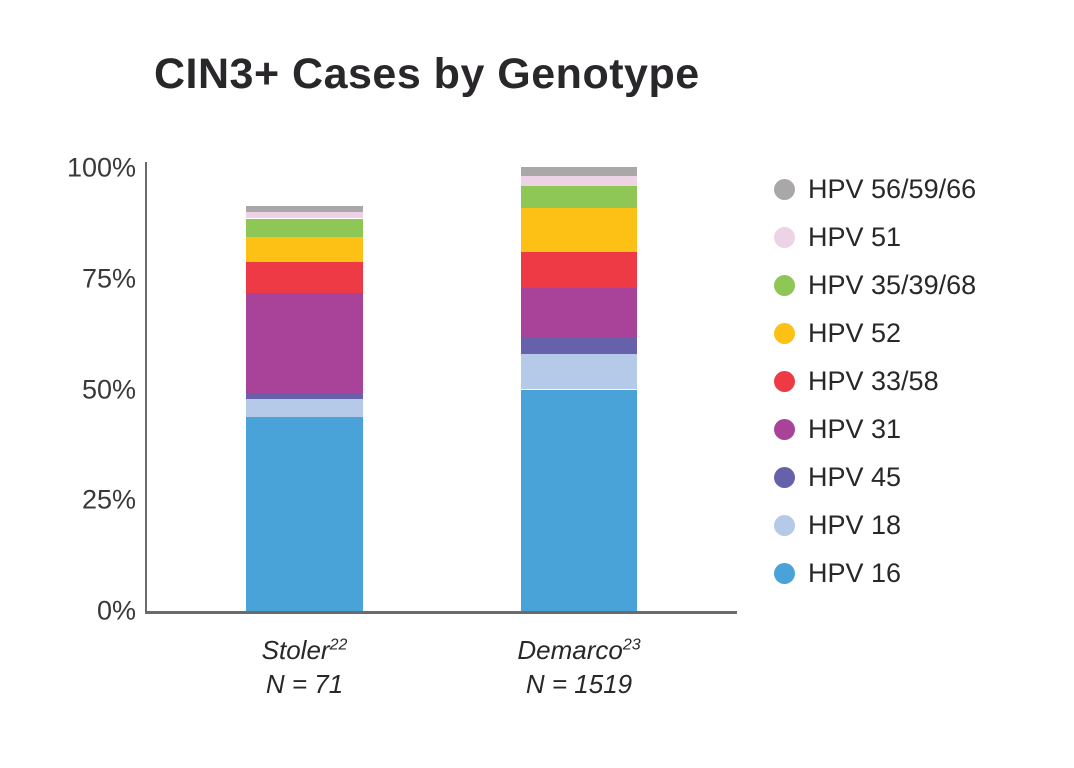 The height and width of the screenshot is (768, 1074). What do you see at coordinates (855, 428) in the screenshot?
I see `legend-label: HPV 31` at bounding box center [855, 428].